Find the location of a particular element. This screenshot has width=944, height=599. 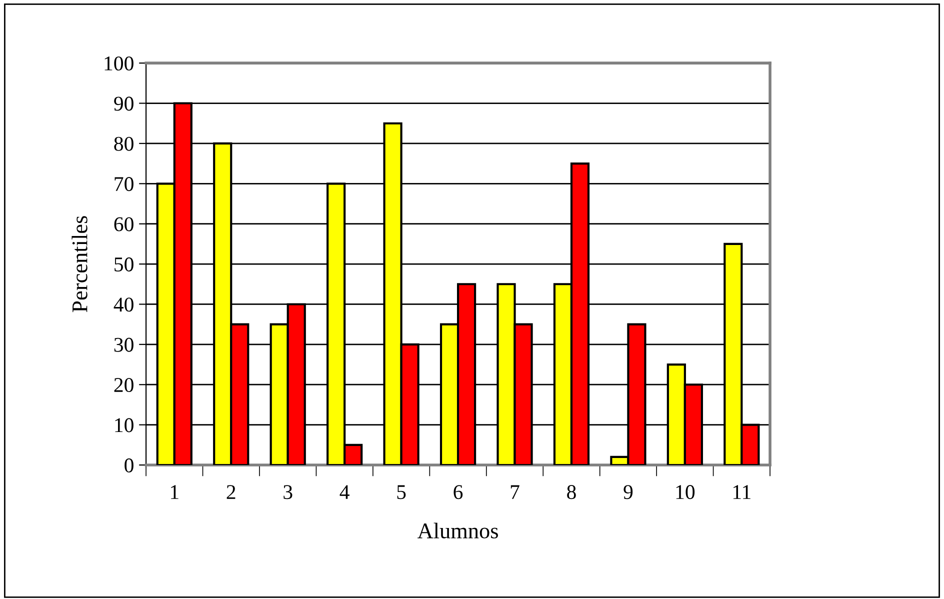

x-tick-label: 1 is located at coordinates (174, 492).